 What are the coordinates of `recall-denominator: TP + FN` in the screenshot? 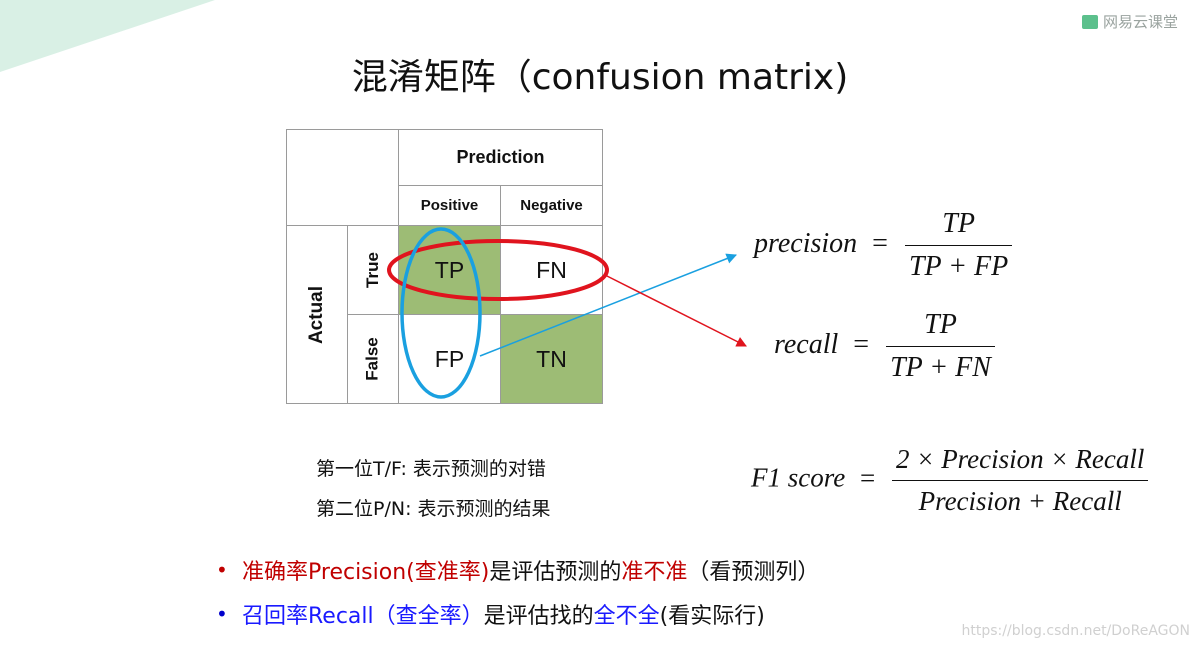 It's located at (940, 367).